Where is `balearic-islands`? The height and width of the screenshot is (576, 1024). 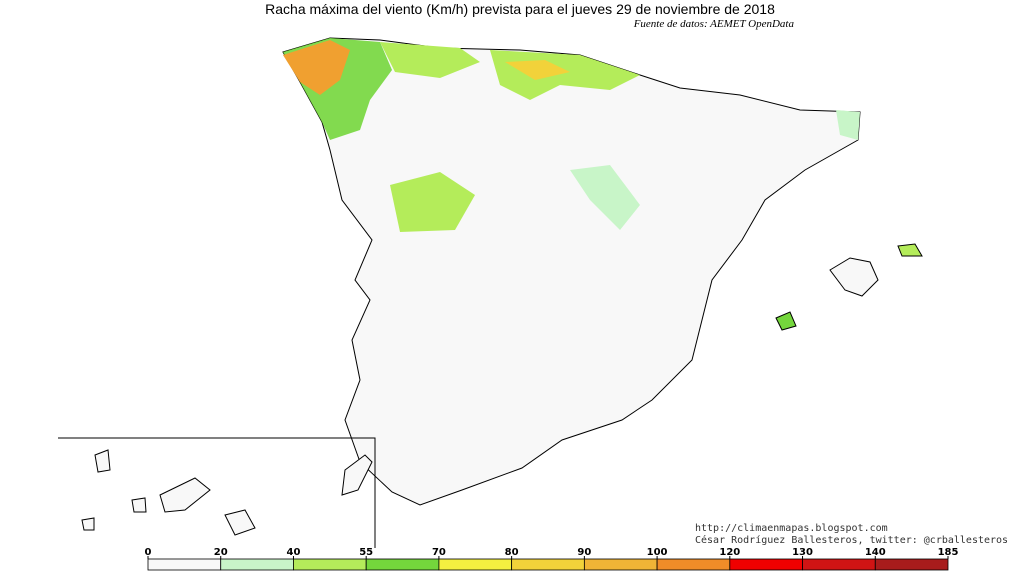
balearic-islands is located at coordinates (849, 287).